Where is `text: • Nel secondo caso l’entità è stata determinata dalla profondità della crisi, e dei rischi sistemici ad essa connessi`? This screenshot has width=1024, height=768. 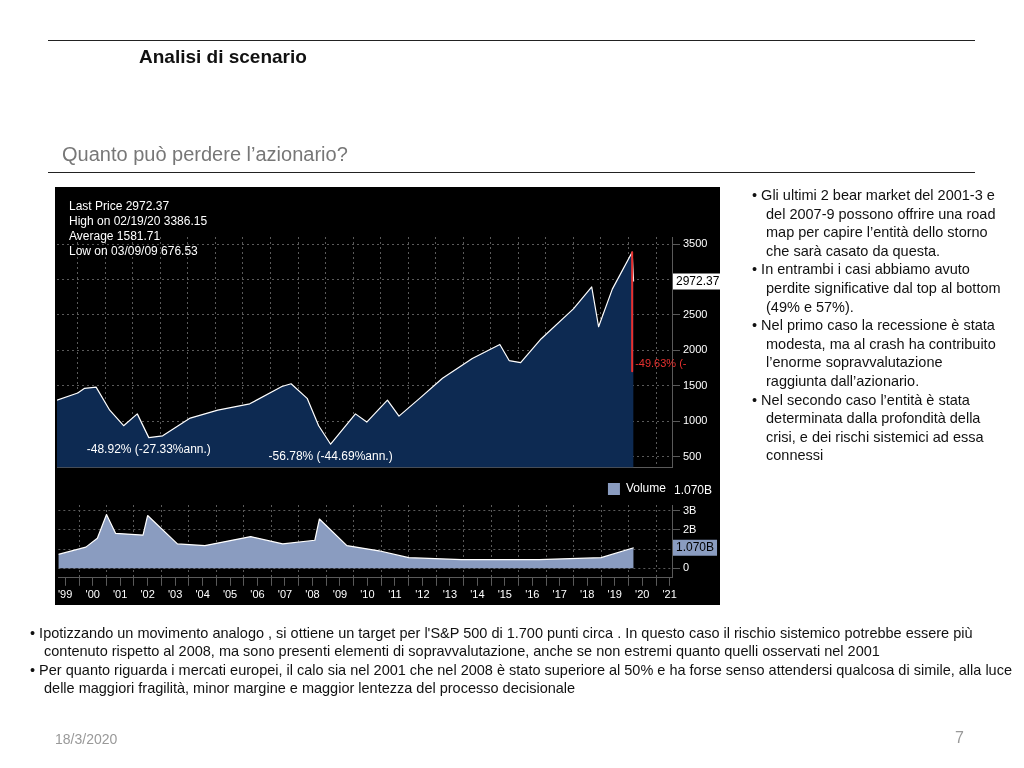 text: • Nel secondo caso l’entità è stata determinata dalla profondità della crisi, e dei rischi sistemici ad essa connessi is located at coordinates (868, 427).